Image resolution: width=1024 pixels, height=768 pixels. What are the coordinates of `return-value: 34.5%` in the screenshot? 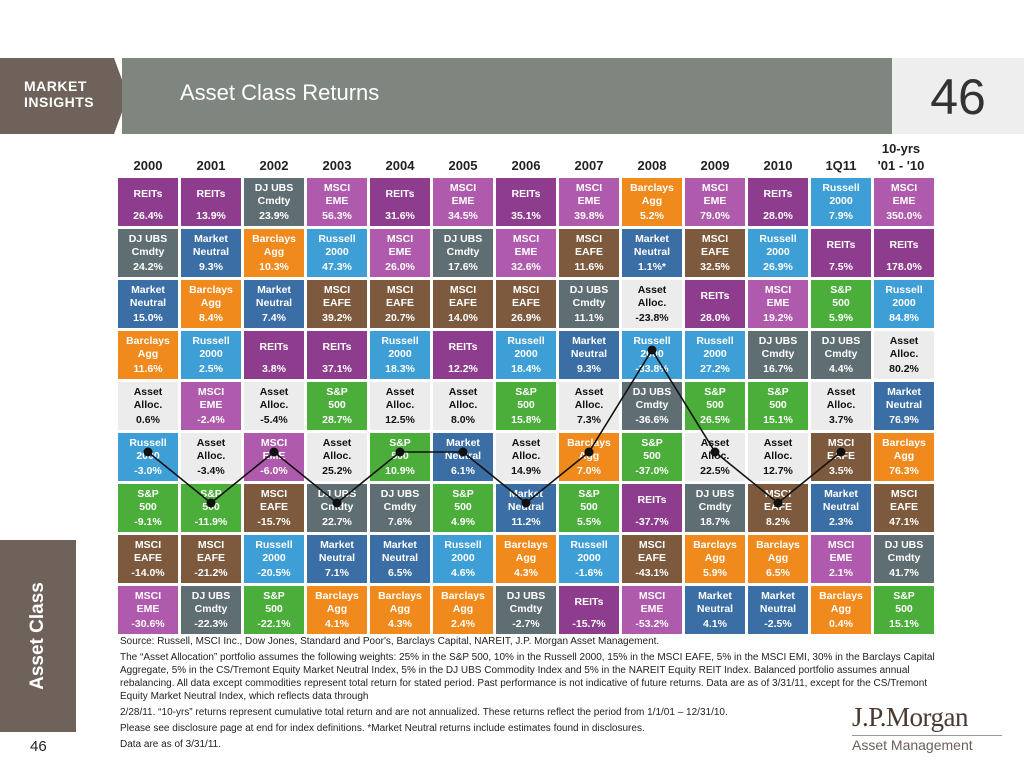 It's located at (463, 216).